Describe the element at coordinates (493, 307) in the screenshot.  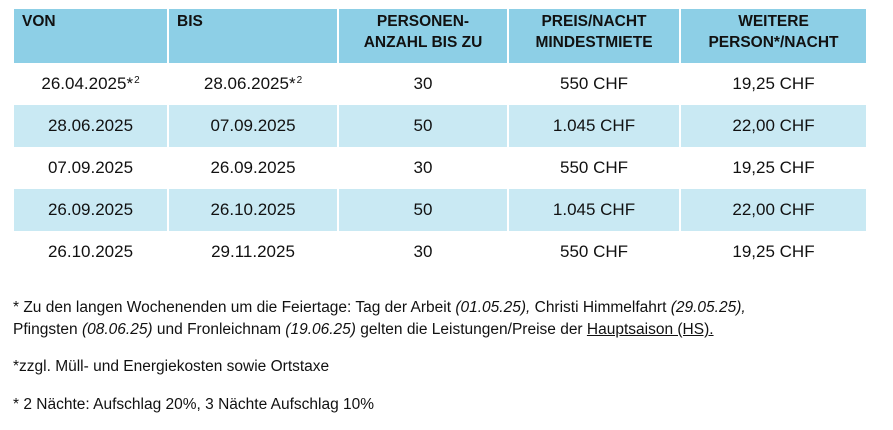
I see `date-tag-der-arbeit: (01.05.25),` at that location.